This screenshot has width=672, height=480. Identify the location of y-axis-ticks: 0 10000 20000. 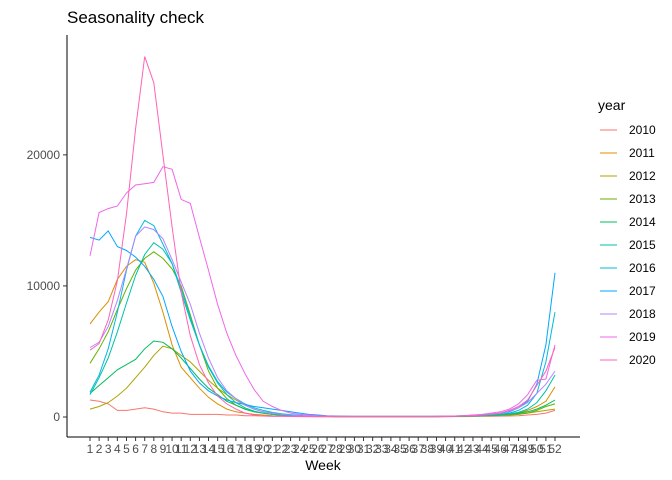
(47, 286).